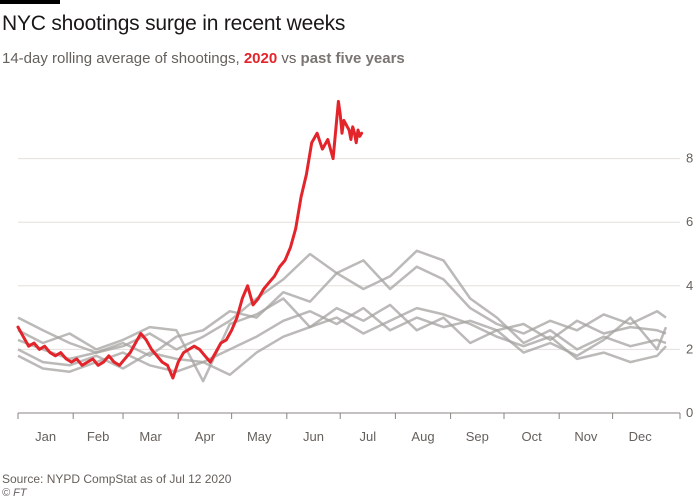 The height and width of the screenshot is (500, 700). What do you see at coordinates (259, 436) in the screenshot?
I see `x-tick-label: May` at bounding box center [259, 436].